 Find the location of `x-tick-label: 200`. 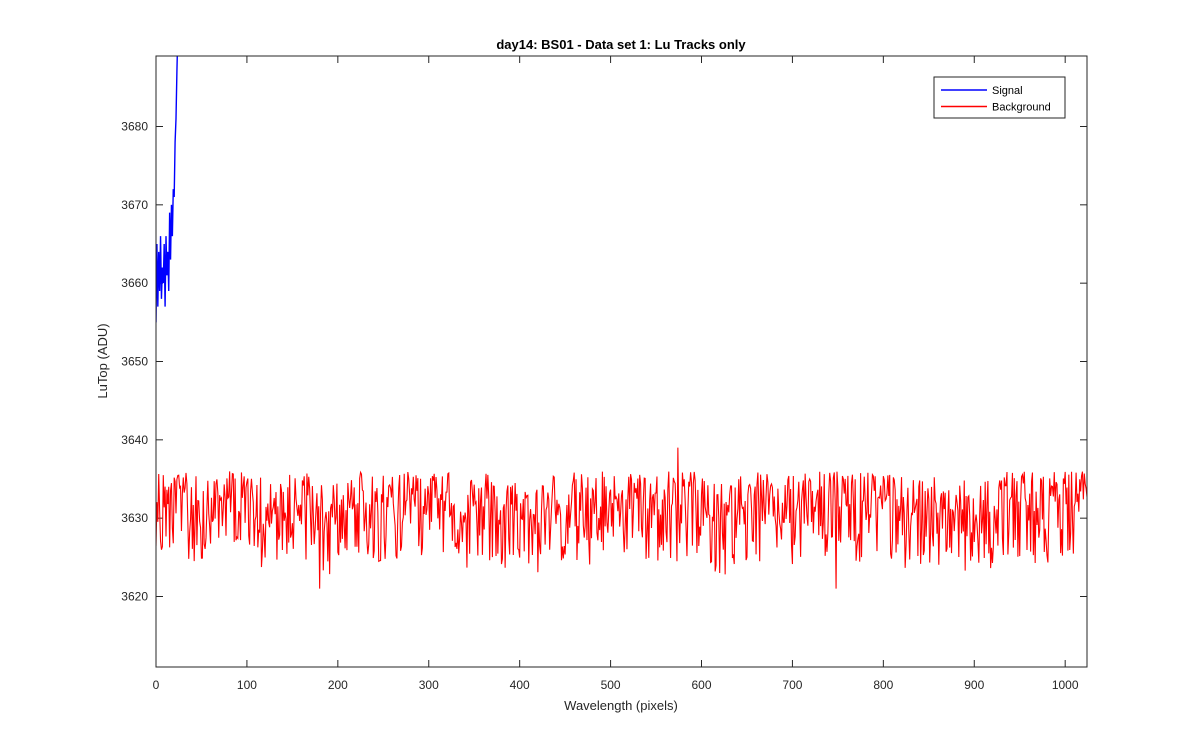

x-tick-label: 200 is located at coordinates (338, 685).